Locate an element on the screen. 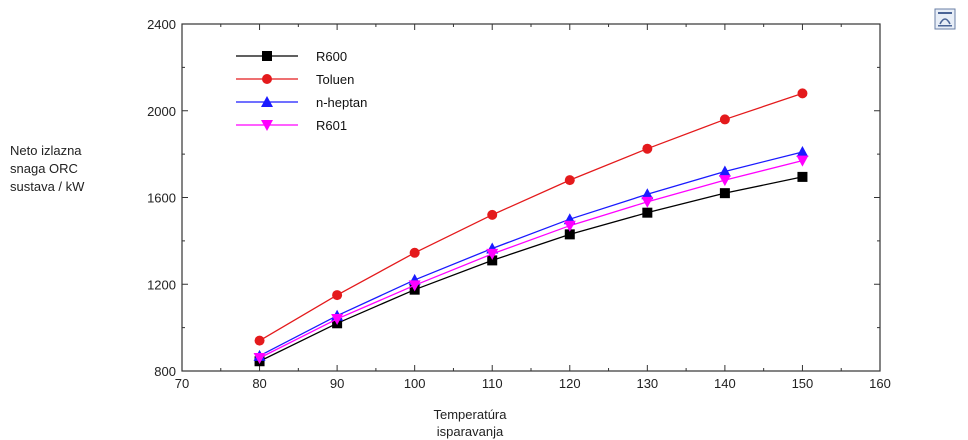  x-tick-label: 160 is located at coordinates (880, 383).